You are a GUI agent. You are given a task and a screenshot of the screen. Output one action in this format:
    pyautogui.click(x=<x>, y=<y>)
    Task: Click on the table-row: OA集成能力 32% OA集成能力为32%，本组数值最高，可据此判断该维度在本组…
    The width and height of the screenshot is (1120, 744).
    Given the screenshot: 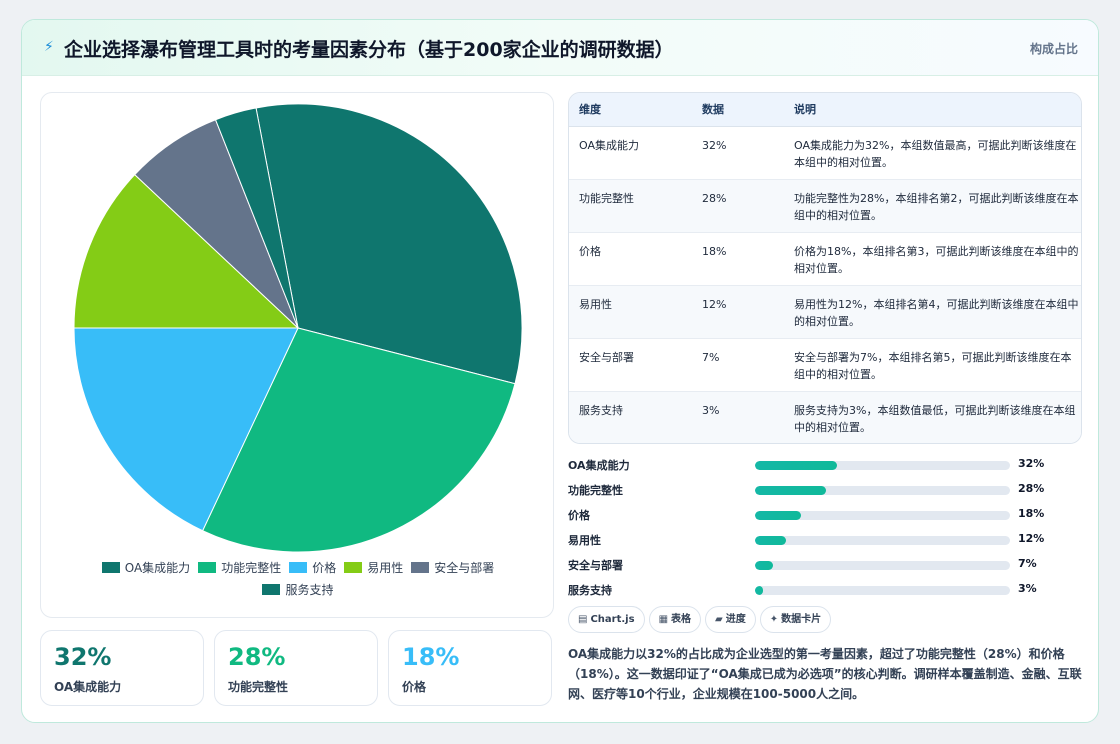 What is the action you would take?
    pyautogui.click(x=825, y=153)
    